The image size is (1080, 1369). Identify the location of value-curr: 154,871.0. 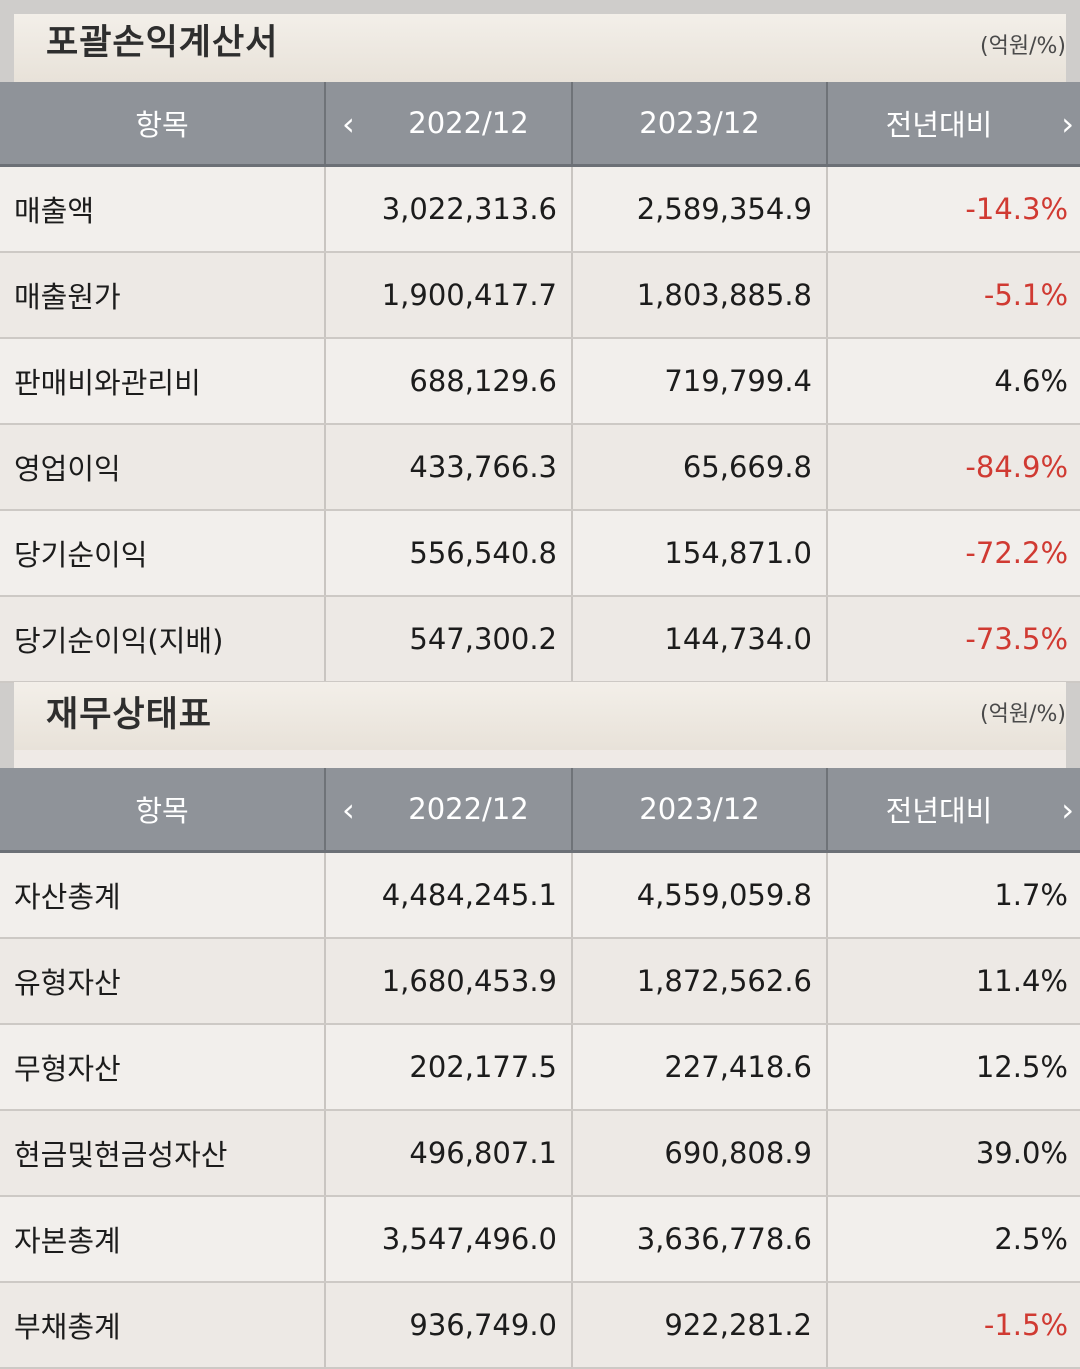
(700, 553).